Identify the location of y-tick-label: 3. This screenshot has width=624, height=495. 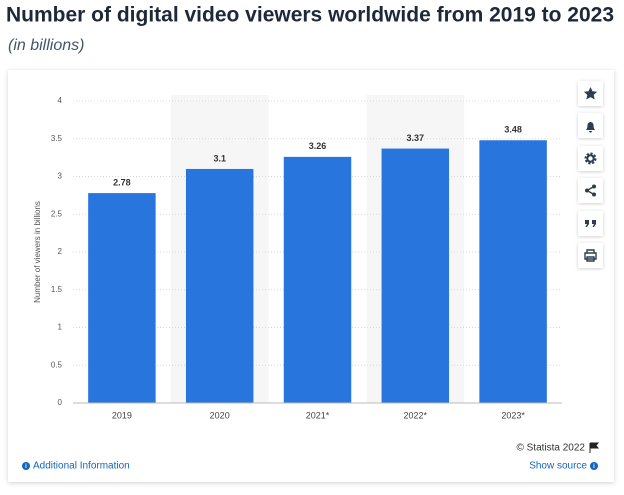
(60, 176).